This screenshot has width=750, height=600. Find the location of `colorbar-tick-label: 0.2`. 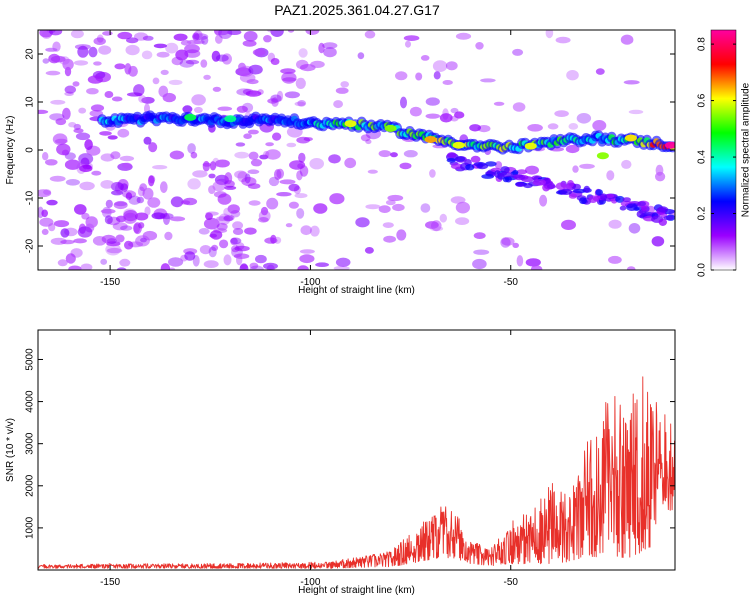

colorbar-tick-label: 0.2 is located at coordinates (702, 213).